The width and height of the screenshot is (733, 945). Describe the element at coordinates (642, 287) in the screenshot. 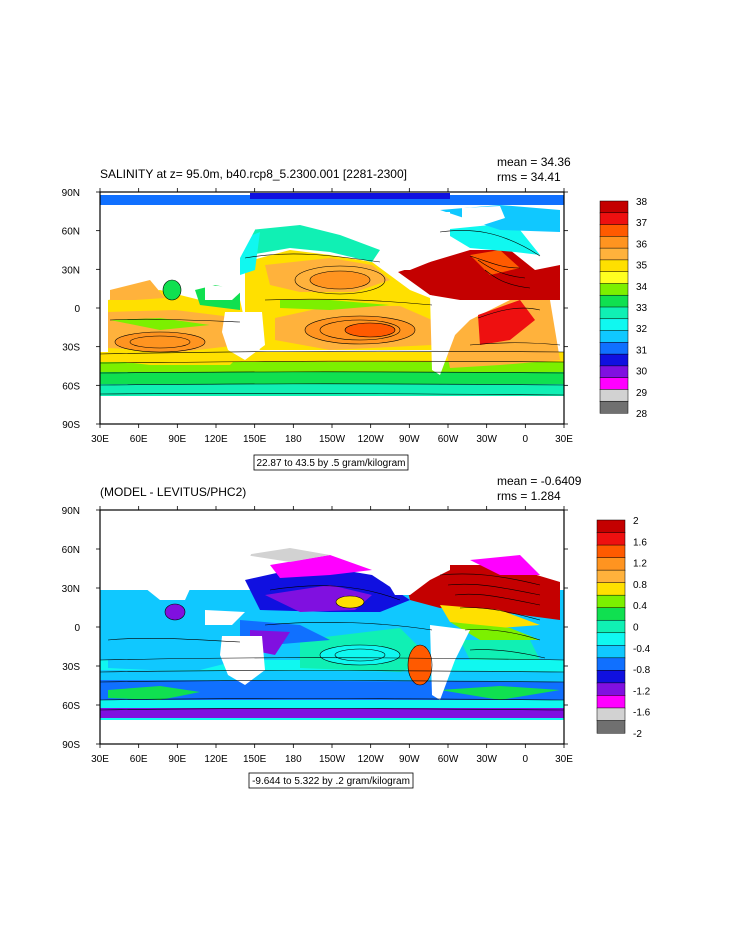

I see `colorbar-label: 34` at that location.